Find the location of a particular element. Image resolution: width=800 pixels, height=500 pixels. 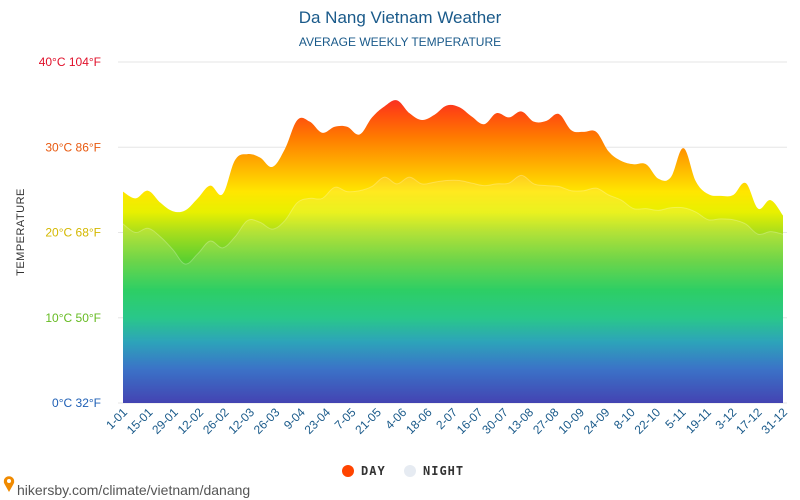

x-tick-label: 24-09 is located at coordinates (597, 421).